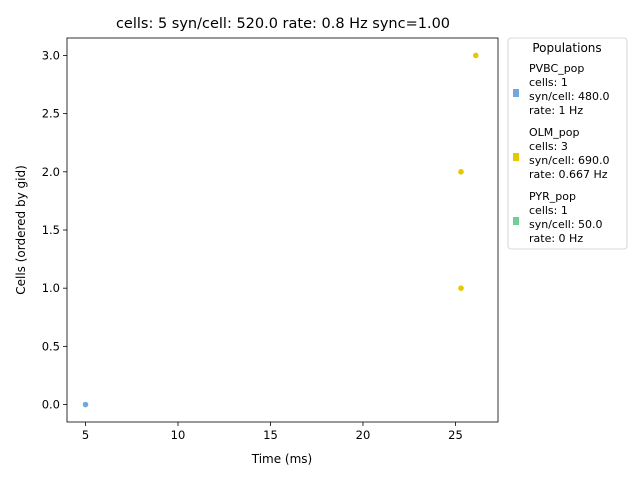 The height and width of the screenshot is (480, 640). Describe the element at coordinates (566, 48) in the screenshot. I see `legend-title: Populations` at that location.